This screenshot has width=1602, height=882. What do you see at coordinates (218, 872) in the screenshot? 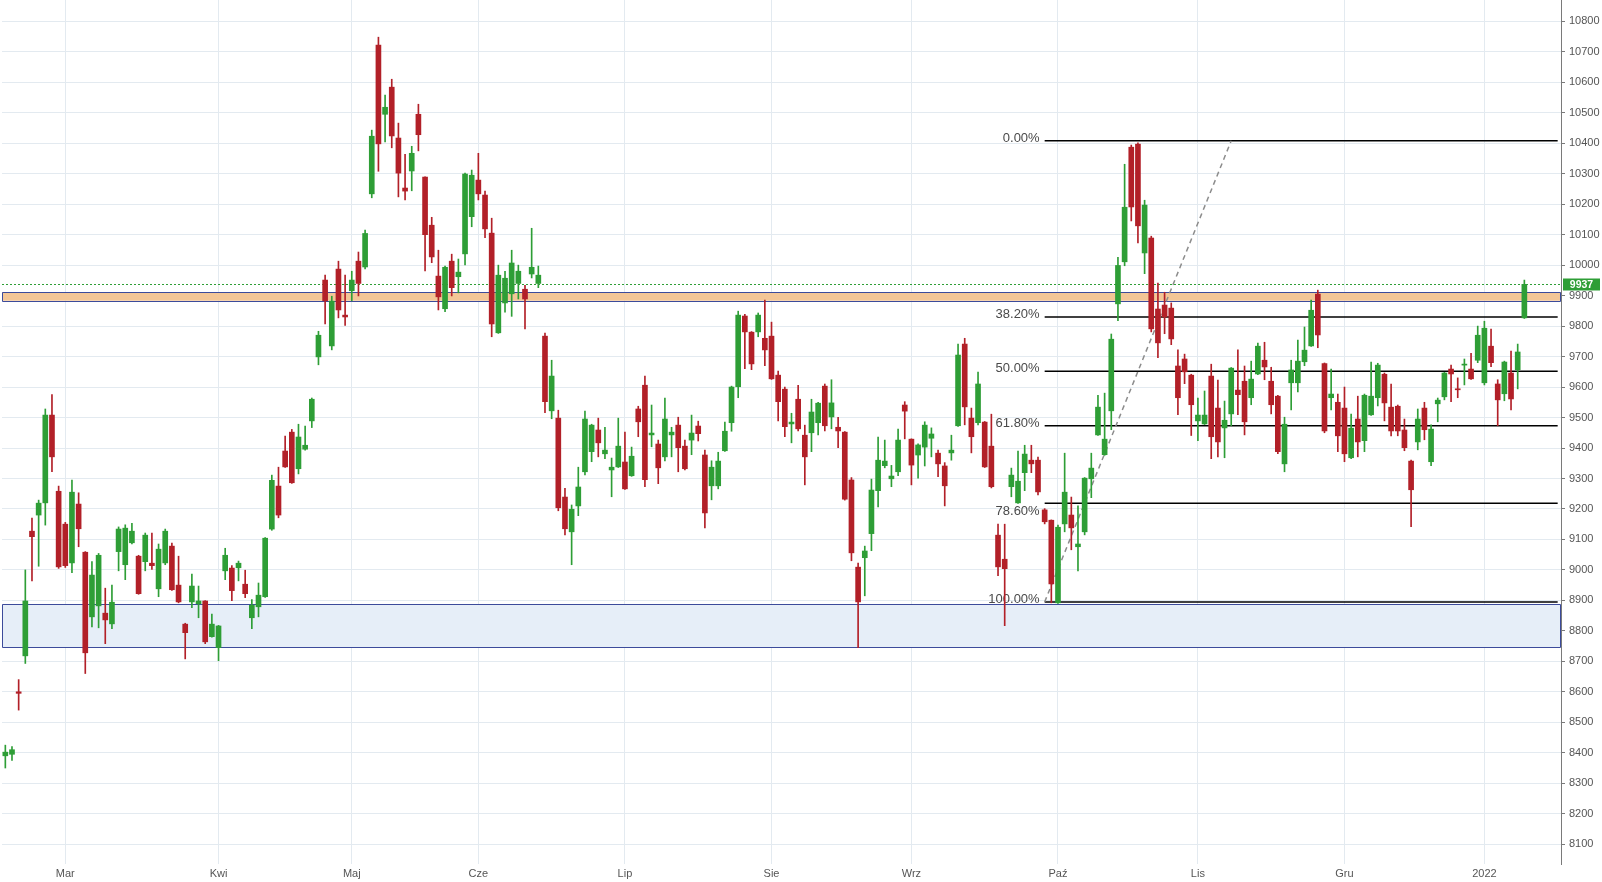
I see `x-tick-label: Kwi` at bounding box center [218, 872].